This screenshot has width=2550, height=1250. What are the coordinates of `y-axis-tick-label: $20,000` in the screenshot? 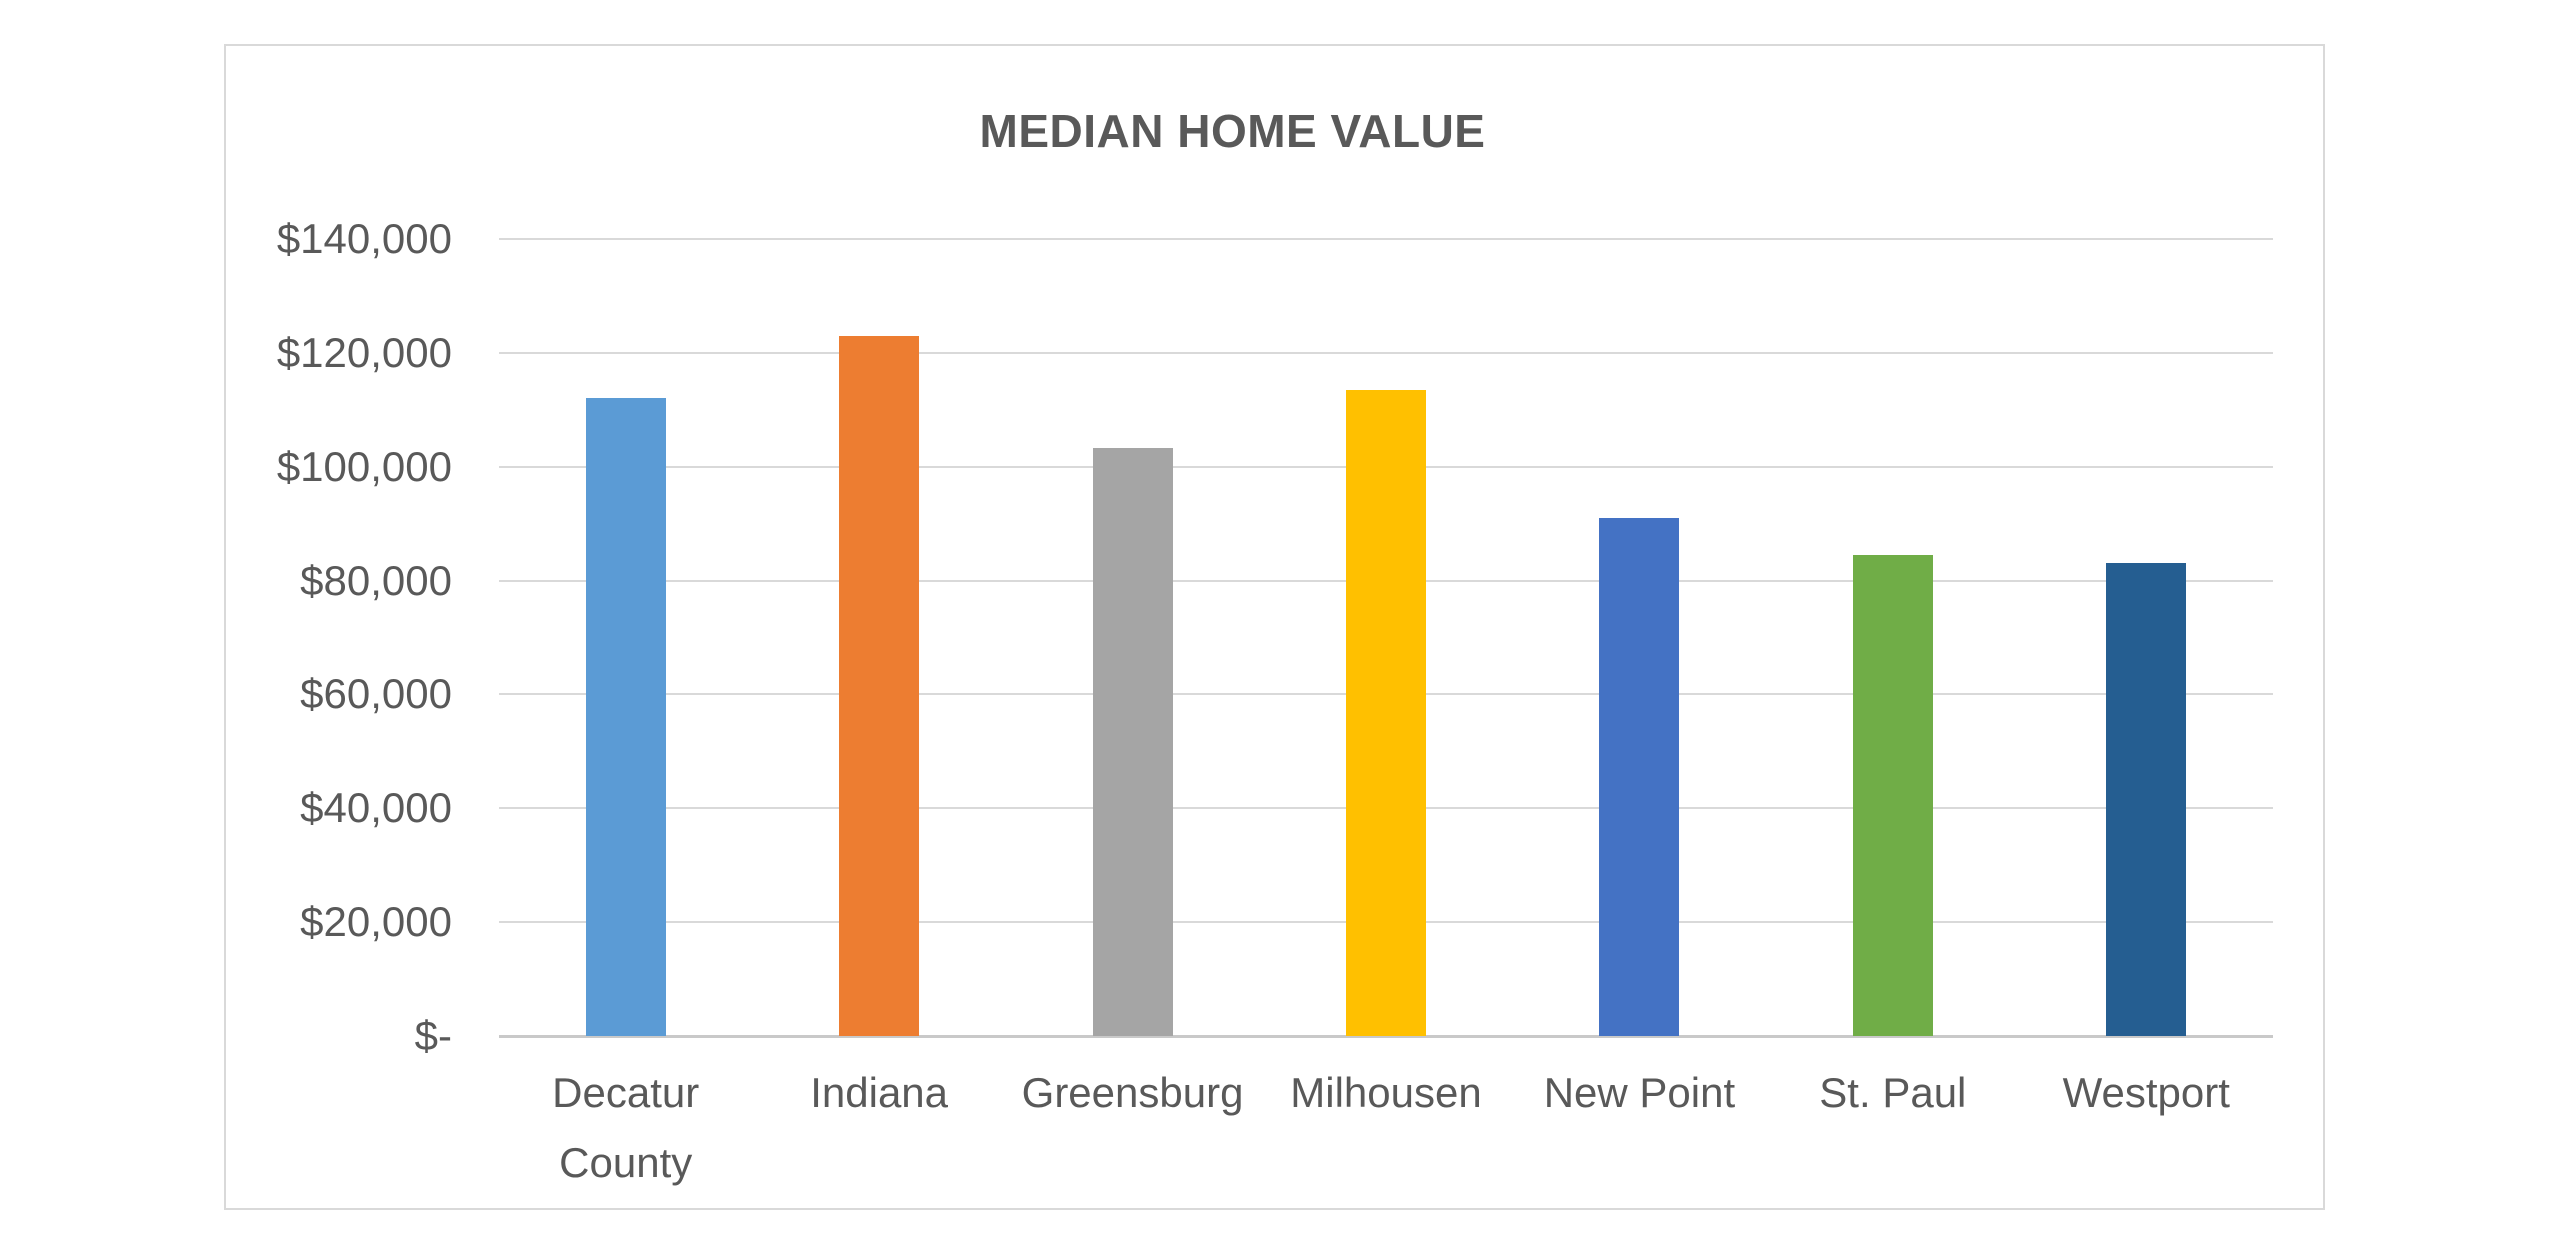 It's located at (376, 922).